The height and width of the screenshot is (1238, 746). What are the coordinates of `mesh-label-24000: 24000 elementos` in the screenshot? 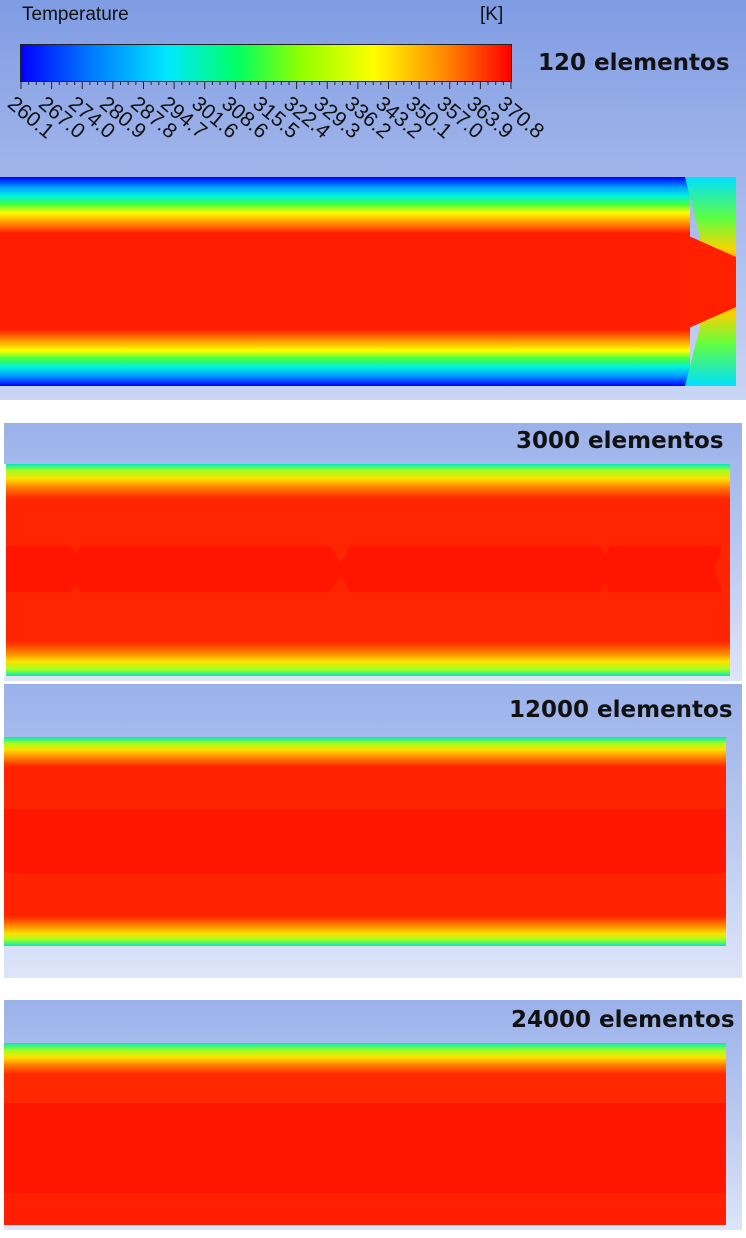 It's located at (623, 1020).